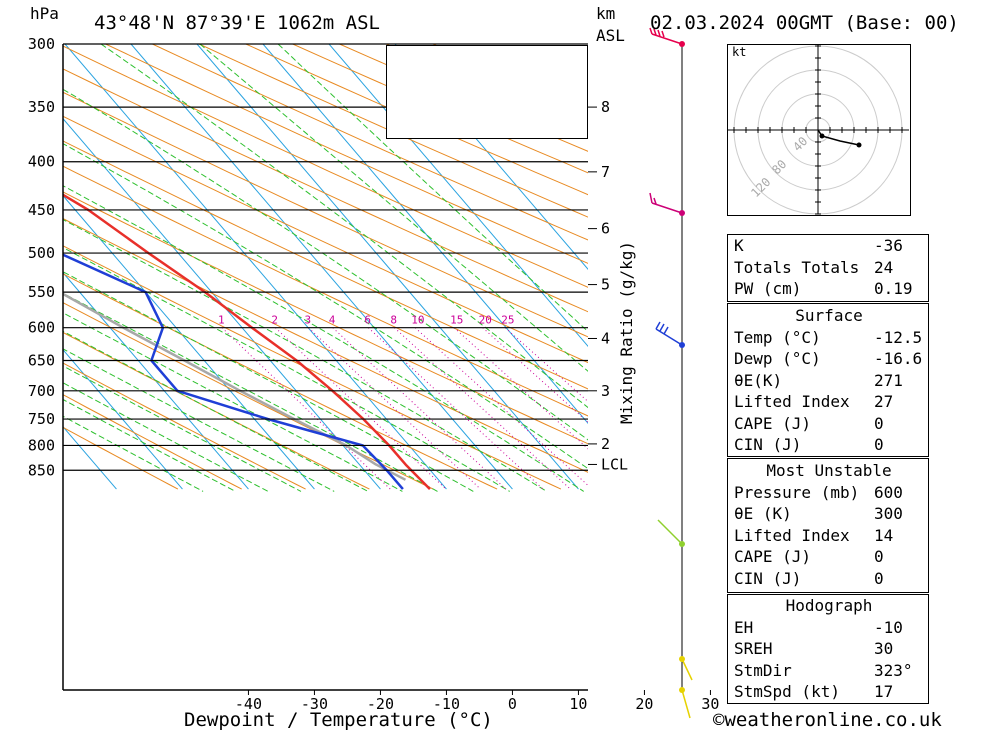 Image resolution: width=1000 pixels, height=733 pixels. Describe the element at coordinates (507, 320) in the screenshot. I see `mixing-ratio-label: 25` at that location.